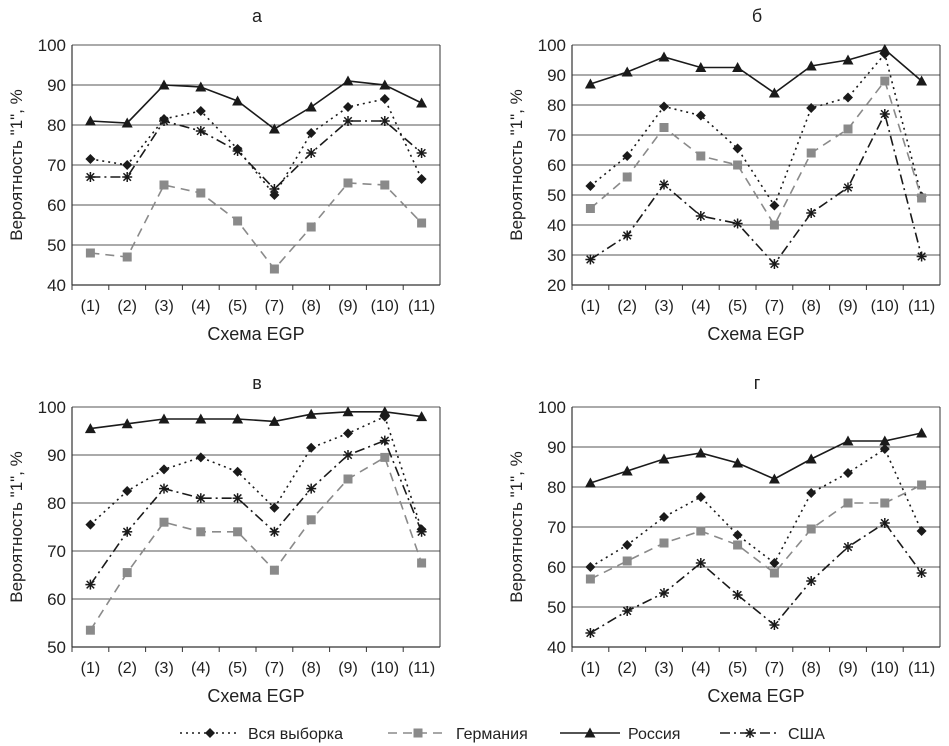 The height and width of the screenshot is (746, 949). Describe the element at coordinates (756, 532) in the screenshot. I see `series-Германия` at that location.